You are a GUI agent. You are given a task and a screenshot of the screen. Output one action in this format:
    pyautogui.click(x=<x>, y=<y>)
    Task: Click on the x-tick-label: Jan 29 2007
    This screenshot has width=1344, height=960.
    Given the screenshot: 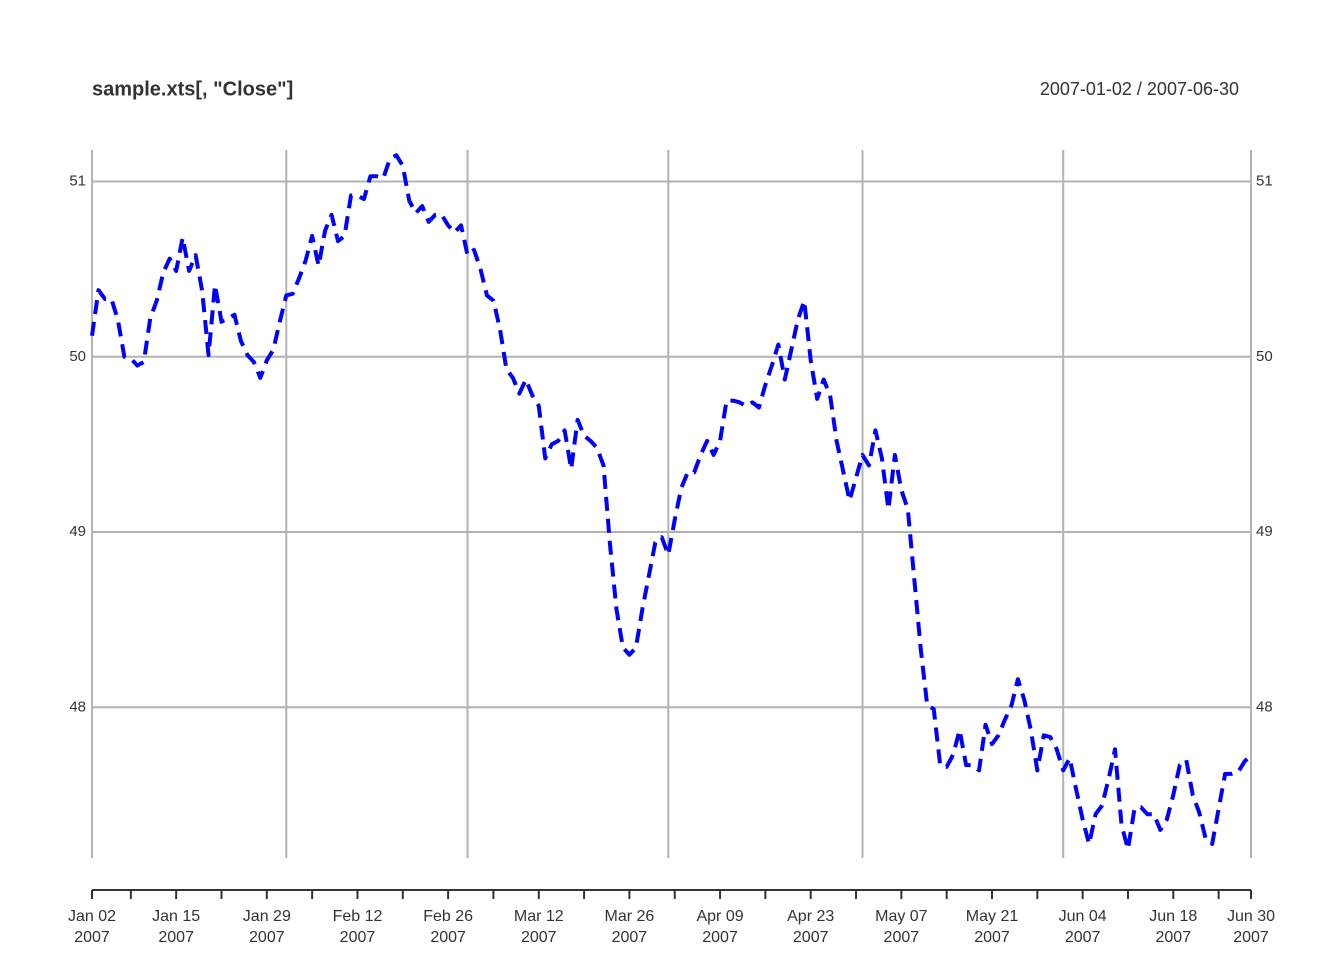 What is the action you would take?
    pyautogui.click(x=267, y=927)
    